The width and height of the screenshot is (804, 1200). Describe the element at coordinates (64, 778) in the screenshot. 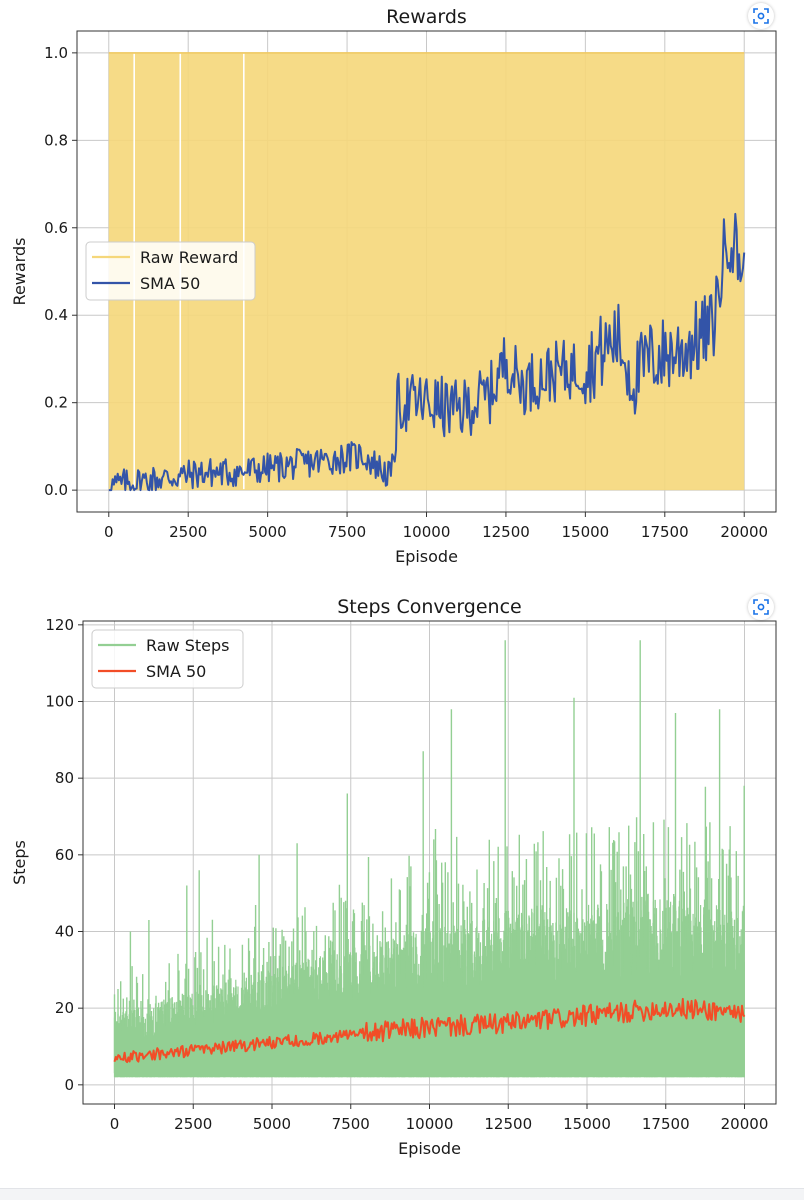

I see `y-tick-label: 80` at that location.